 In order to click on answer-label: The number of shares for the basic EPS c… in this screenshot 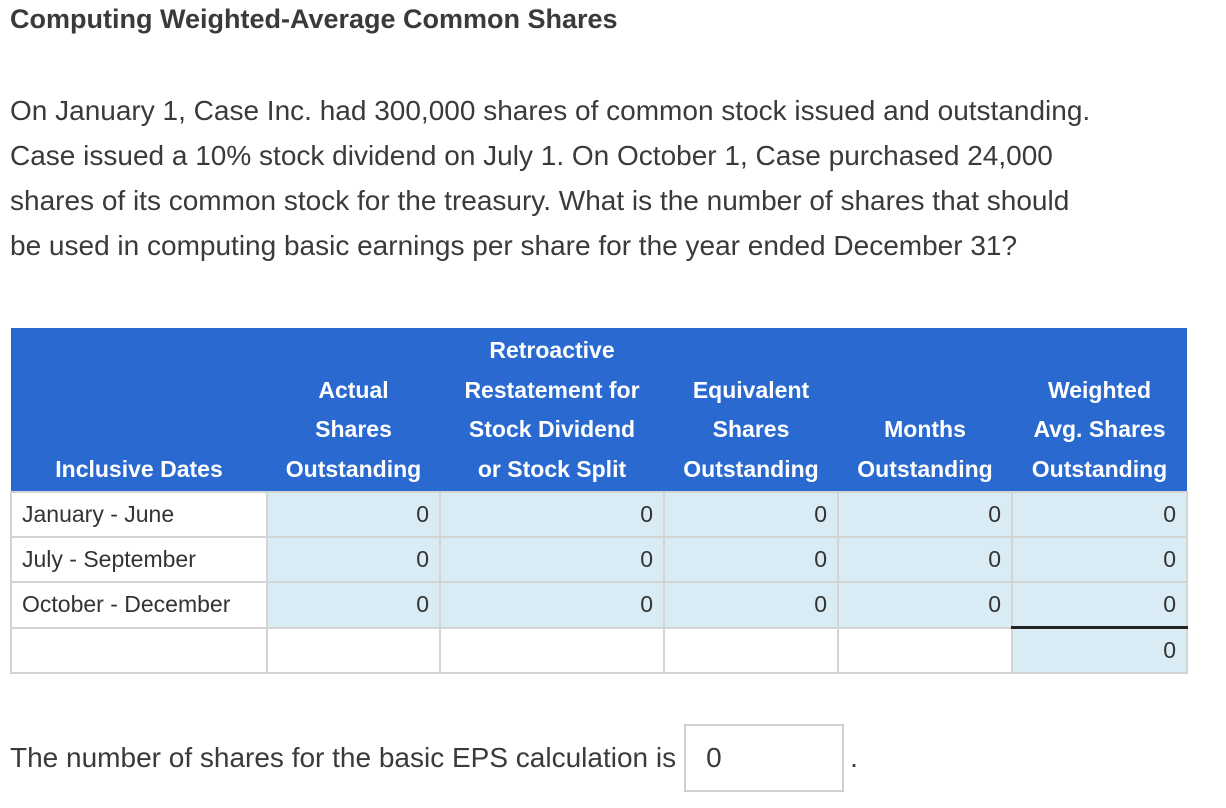, I will do `click(343, 757)`.